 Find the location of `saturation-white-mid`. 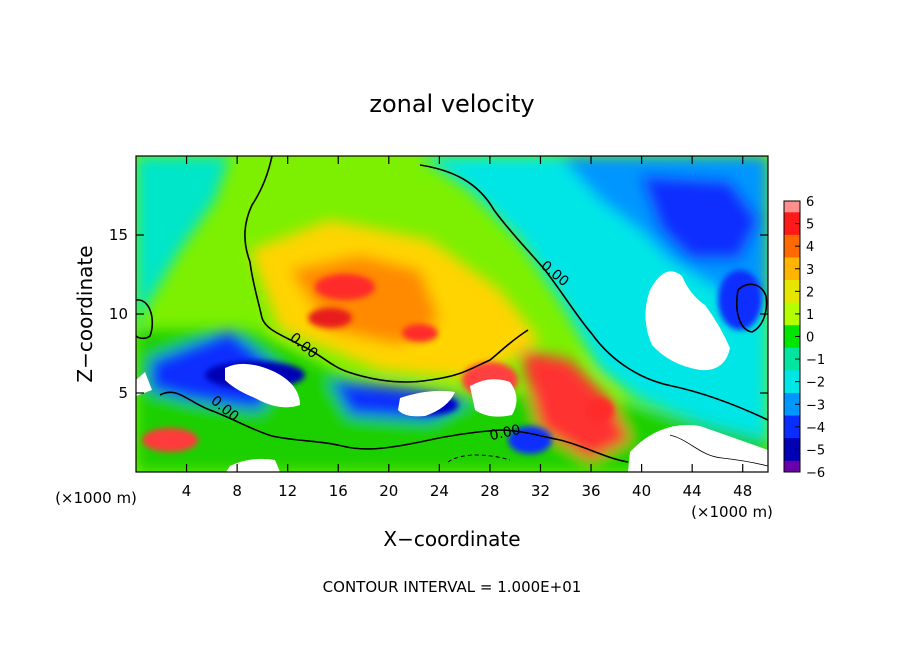

saturation-white-mid is located at coordinates (426, 403).